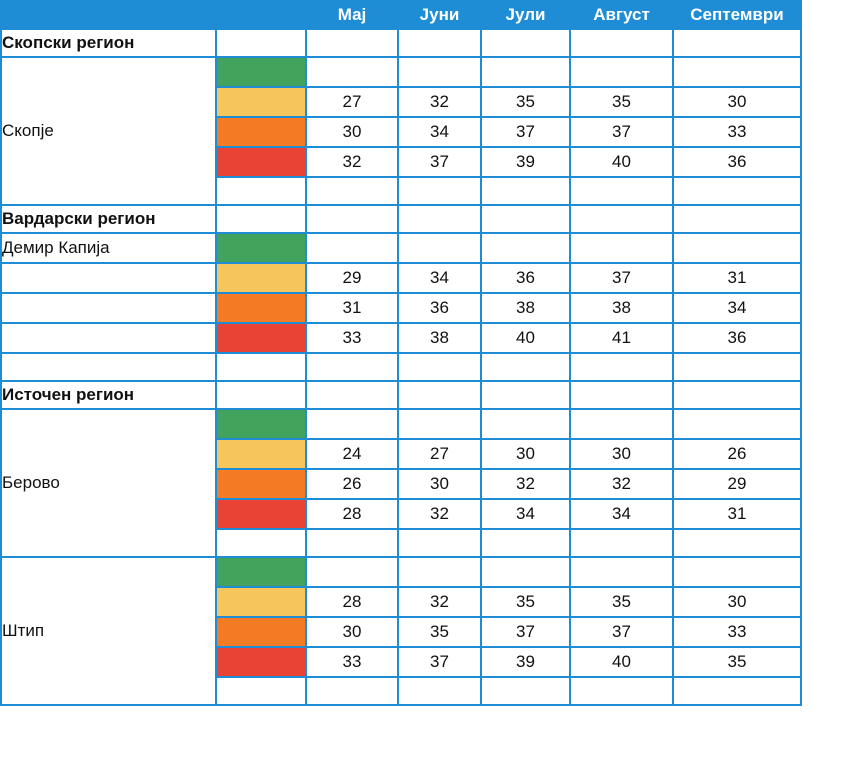 The image size is (858, 762). What do you see at coordinates (525, 662) in the screenshot?
I see `value-july: 39` at bounding box center [525, 662].